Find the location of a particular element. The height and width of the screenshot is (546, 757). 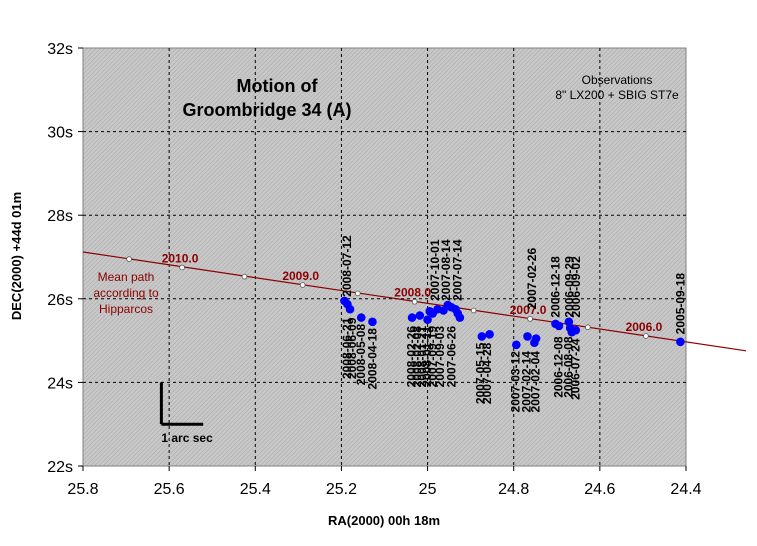

epoch-label: 2010.0 is located at coordinates (180, 258).